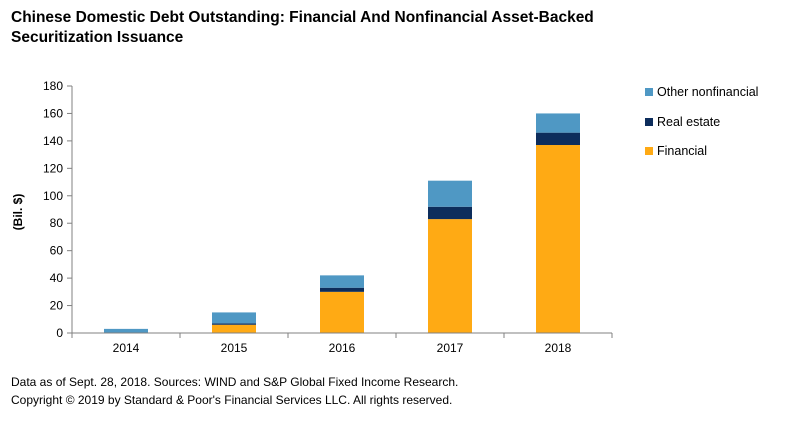 This screenshot has height=438, width=806. I want to click on y-tick-label-160: 160, so click(53, 113).